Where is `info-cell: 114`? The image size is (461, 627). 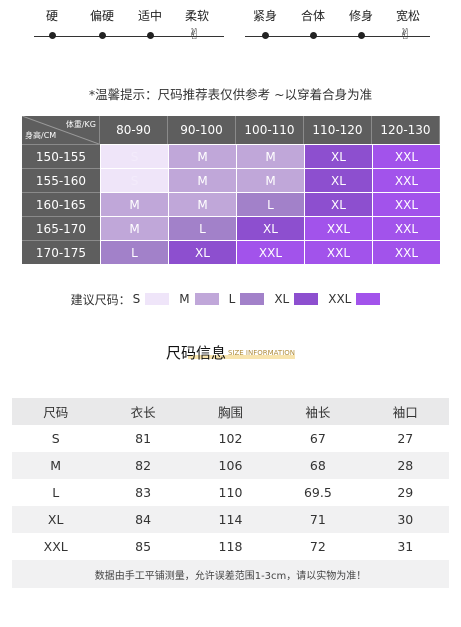
info-cell: 114 is located at coordinates (230, 519).